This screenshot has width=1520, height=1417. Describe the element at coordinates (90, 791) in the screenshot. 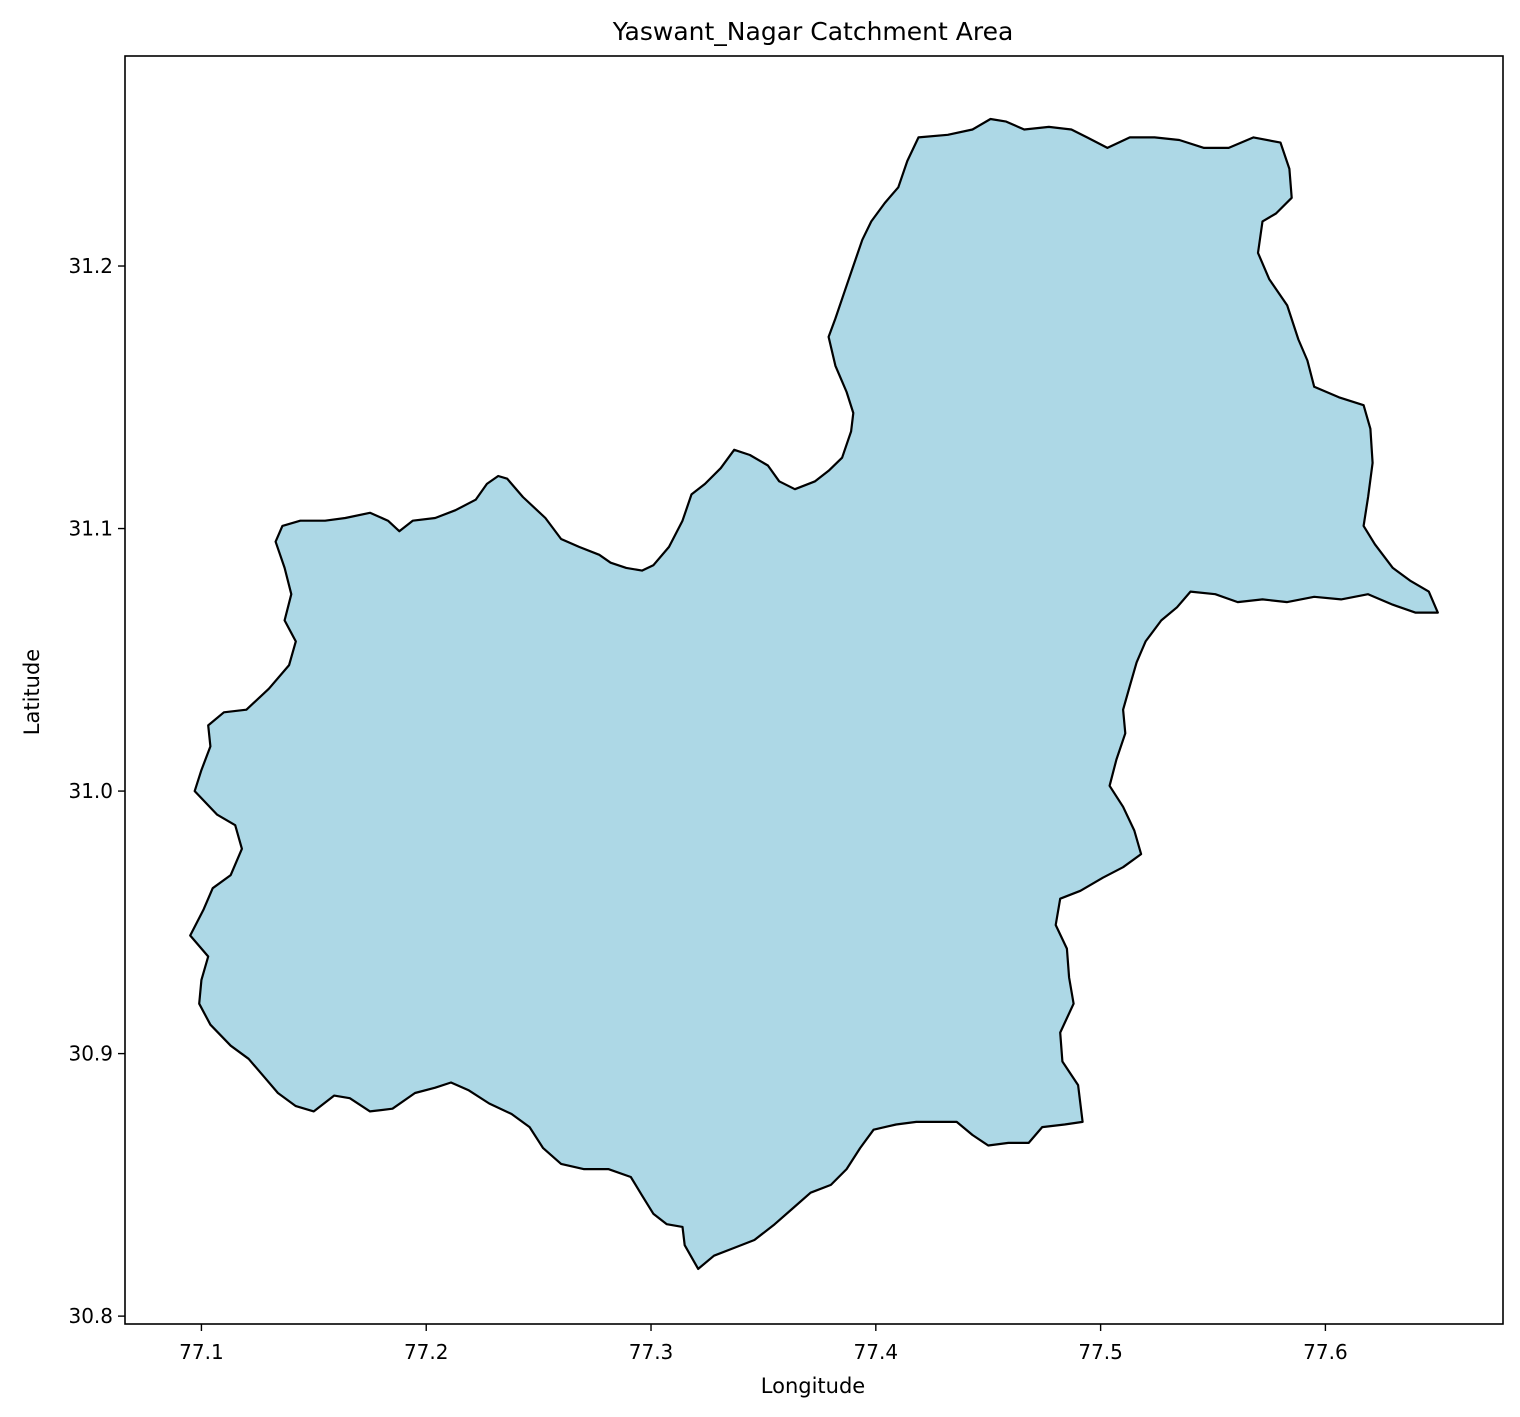

I see `y-tick-label: 31.0` at that location.